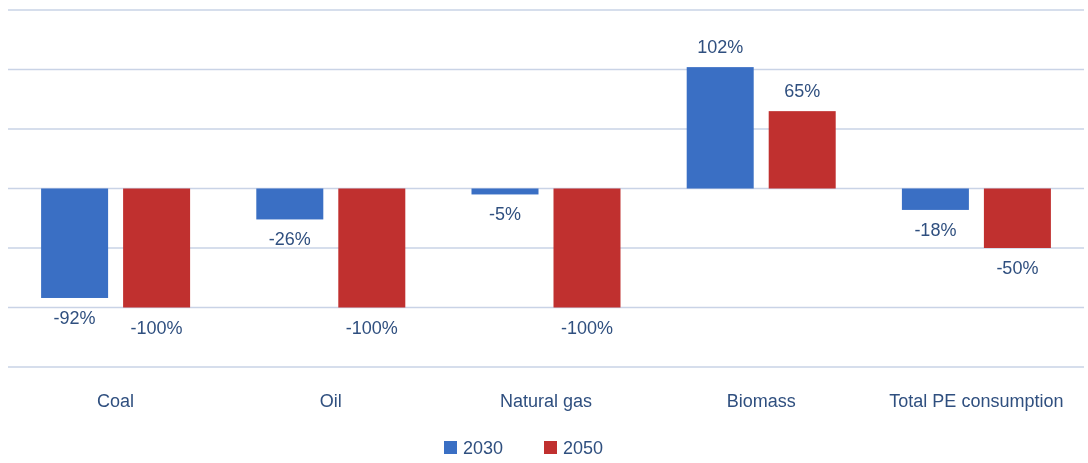 The width and height of the screenshot is (1088, 463). I want to click on data-label: -26%, so click(289, 239).